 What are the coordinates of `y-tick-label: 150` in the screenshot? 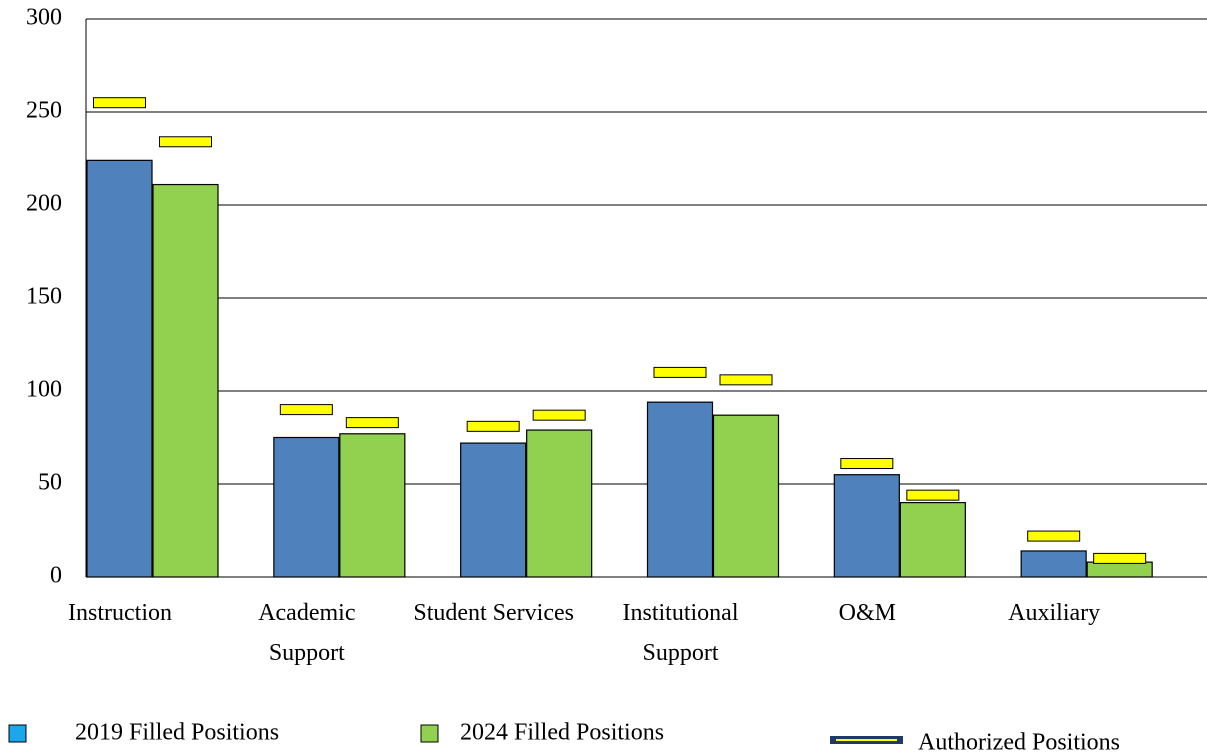 It's located at (44, 297).